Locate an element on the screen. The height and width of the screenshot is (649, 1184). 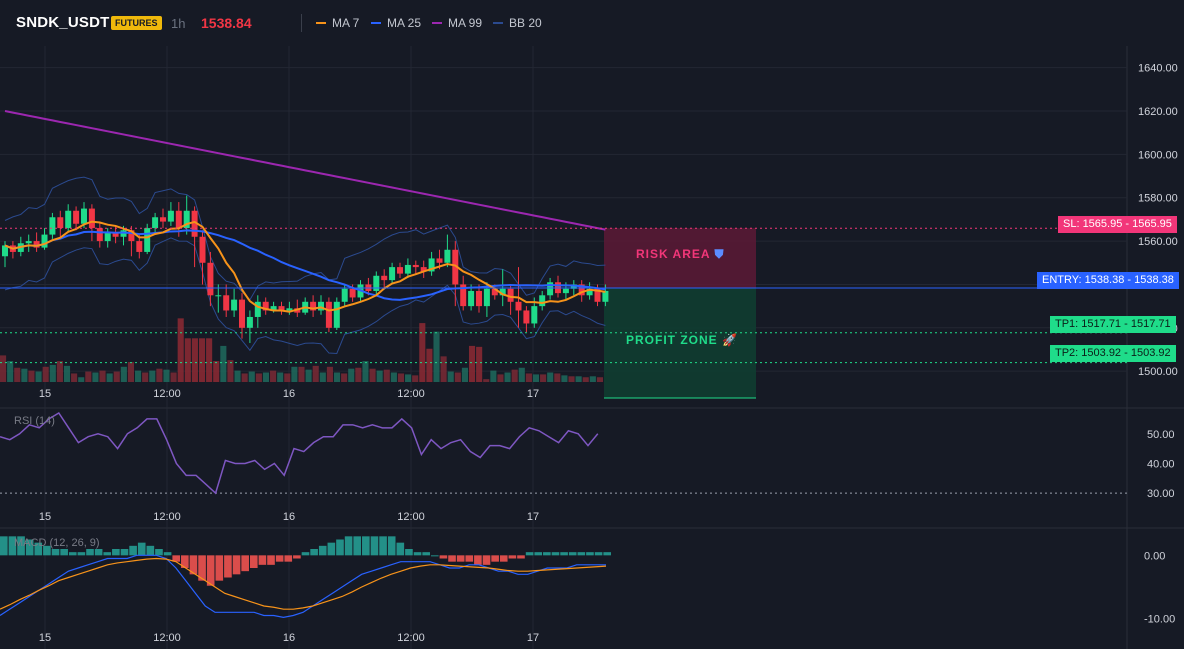
legend-ma25: MA 25 is located at coordinates (396, 23).